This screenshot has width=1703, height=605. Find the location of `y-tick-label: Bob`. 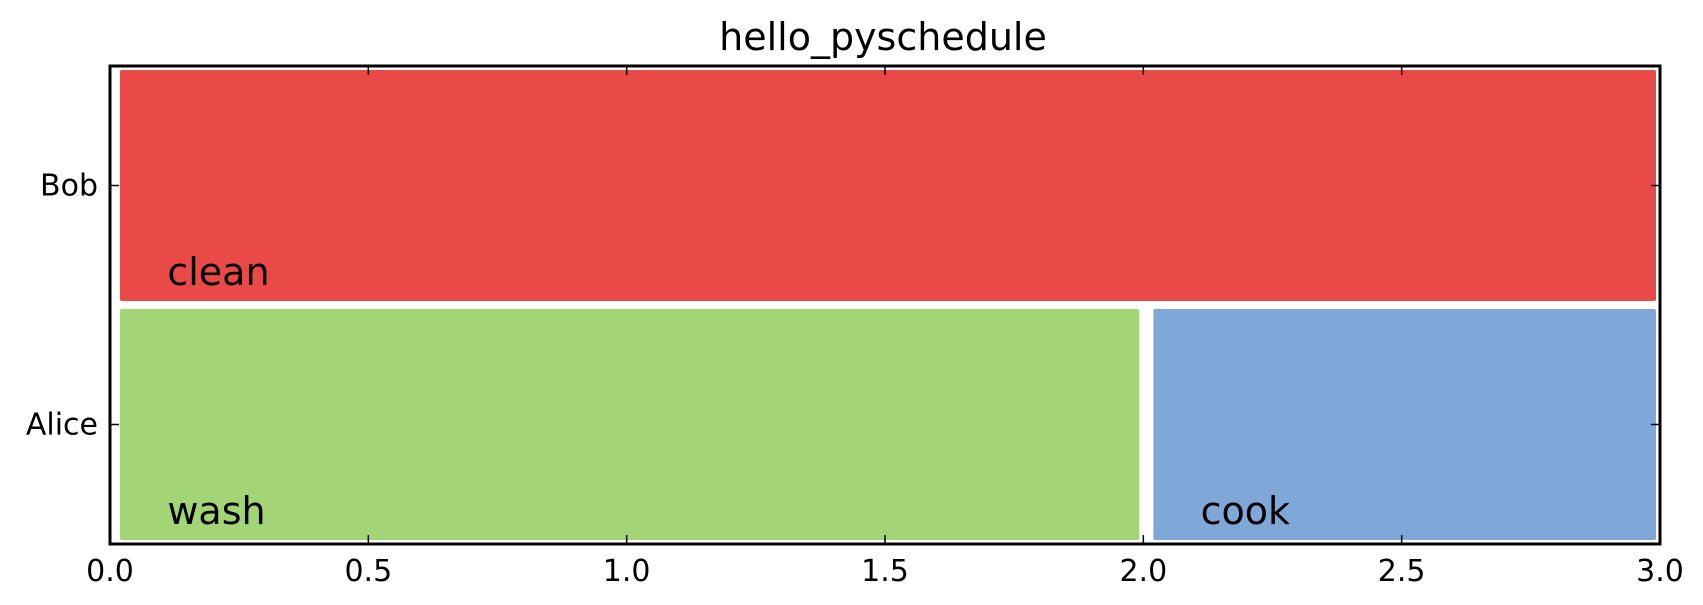

y-tick-label: Bob is located at coordinates (69, 186).